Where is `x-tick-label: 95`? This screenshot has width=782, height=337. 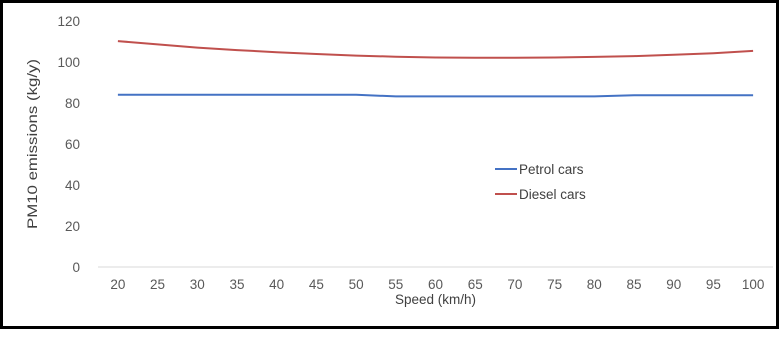
x-tick-label: 95 is located at coordinates (713, 284).